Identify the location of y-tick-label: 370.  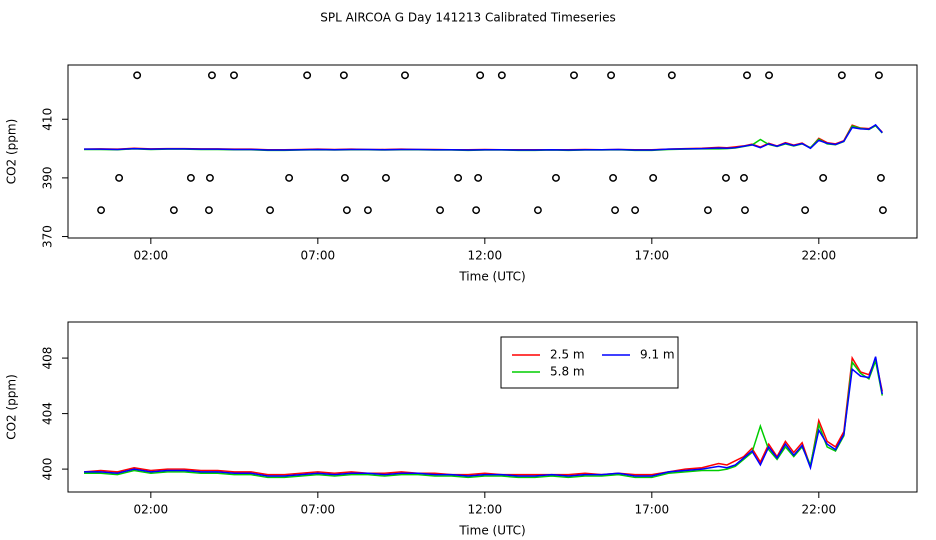
(48, 236).